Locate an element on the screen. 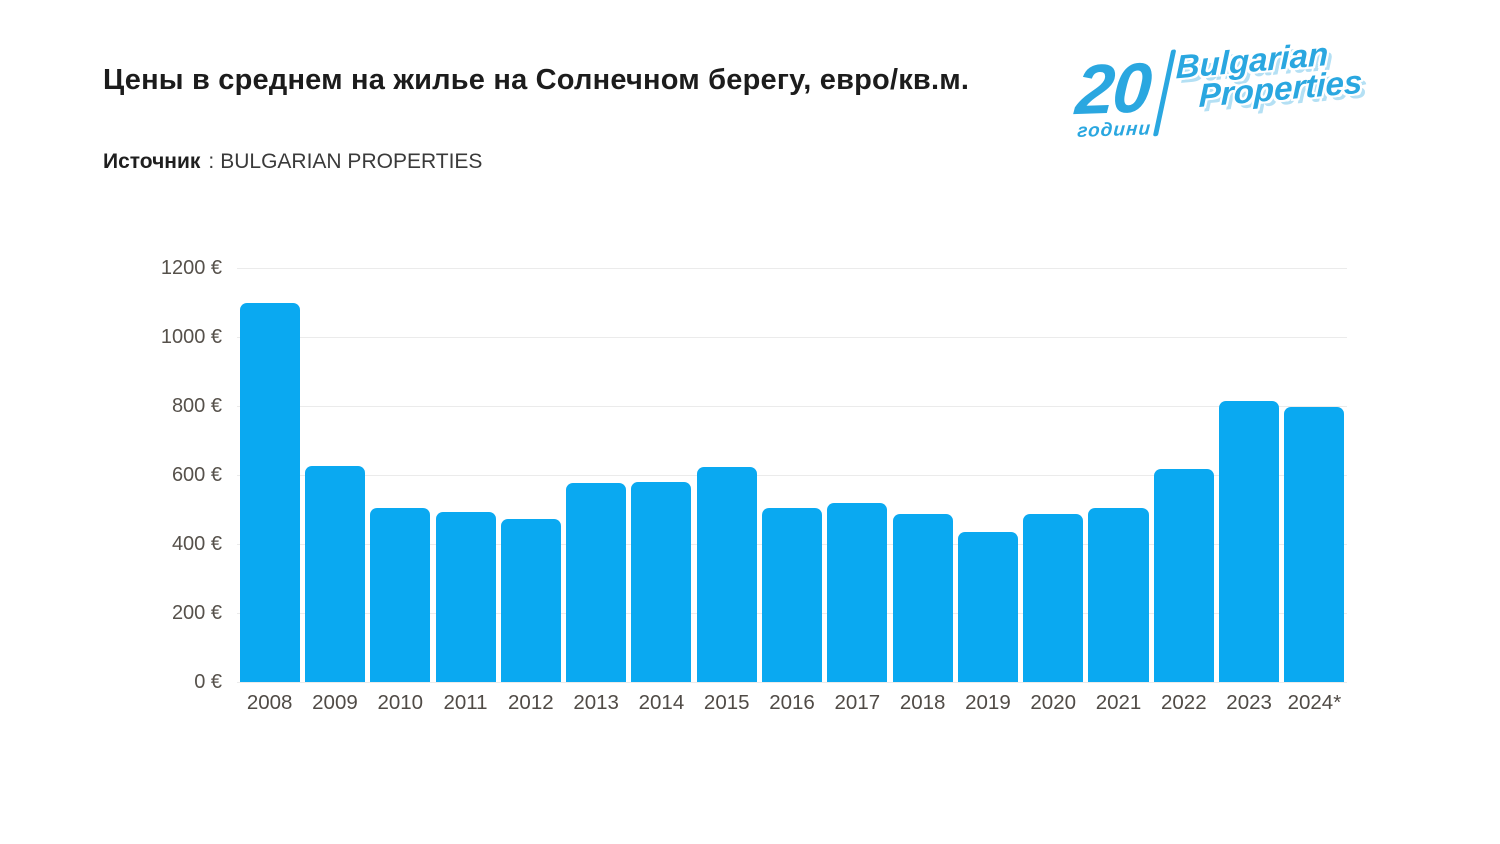 The width and height of the screenshot is (1500, 844). bar-2022 is located at coordinates (1183, 575).